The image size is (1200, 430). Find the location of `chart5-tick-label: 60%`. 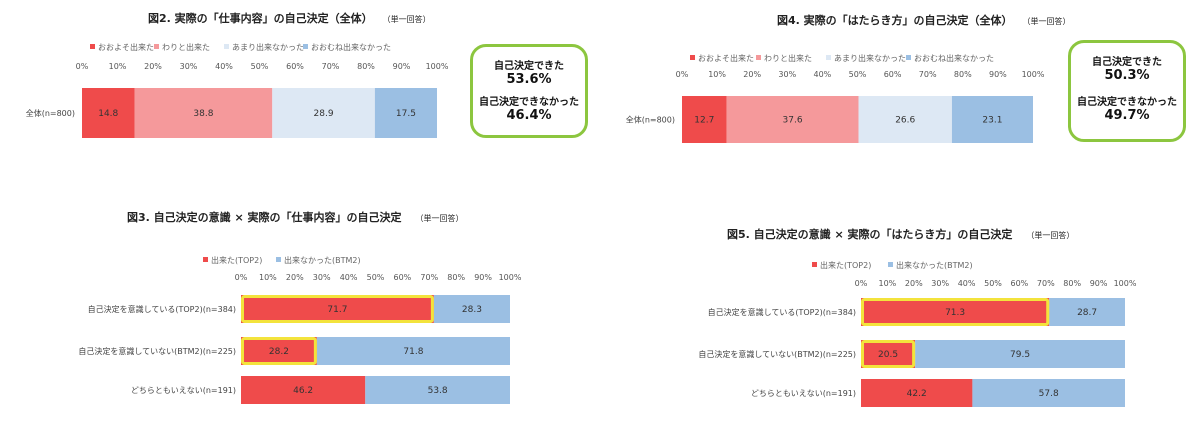

chart5-tick-label: 60% is located at coordinates (1020, 283).